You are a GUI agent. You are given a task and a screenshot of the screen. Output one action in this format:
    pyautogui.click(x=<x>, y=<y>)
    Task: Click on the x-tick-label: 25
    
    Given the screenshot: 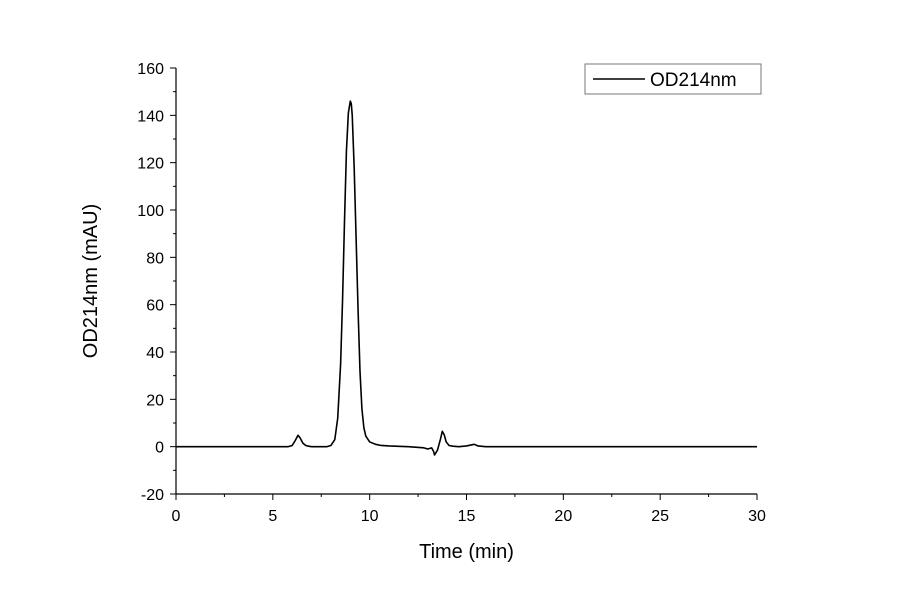 What is the action you would take?
    pyautogui.click(x=660, y=516)
    